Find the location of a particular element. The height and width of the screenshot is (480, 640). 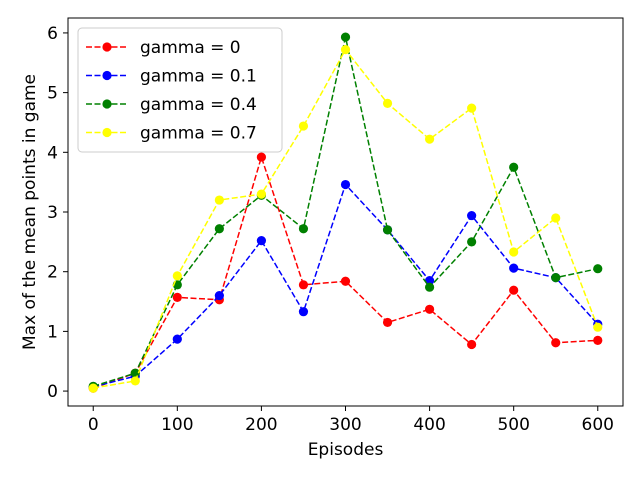

legend-item: gamma = 0 is located at coordinates (163, 48).